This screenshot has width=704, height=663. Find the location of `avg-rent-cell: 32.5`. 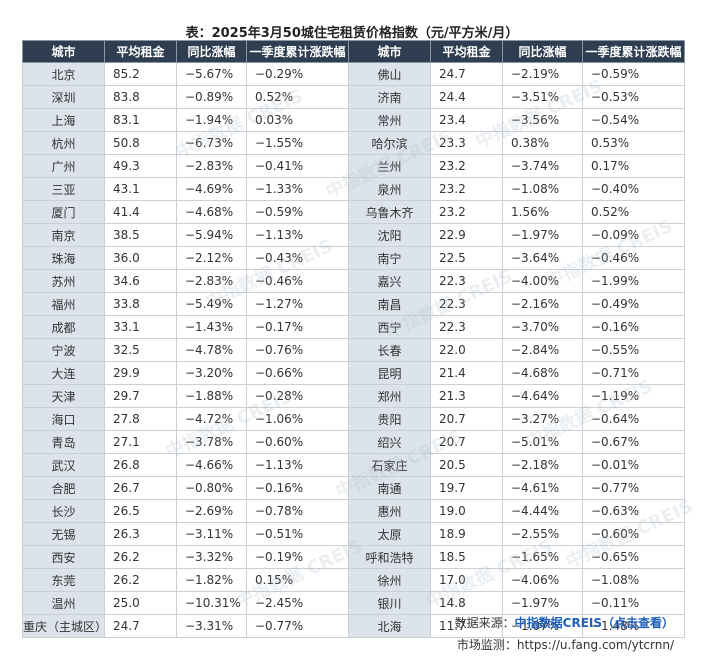

avg-rent-cell: 32.5 is located at coordinates (140, 350).